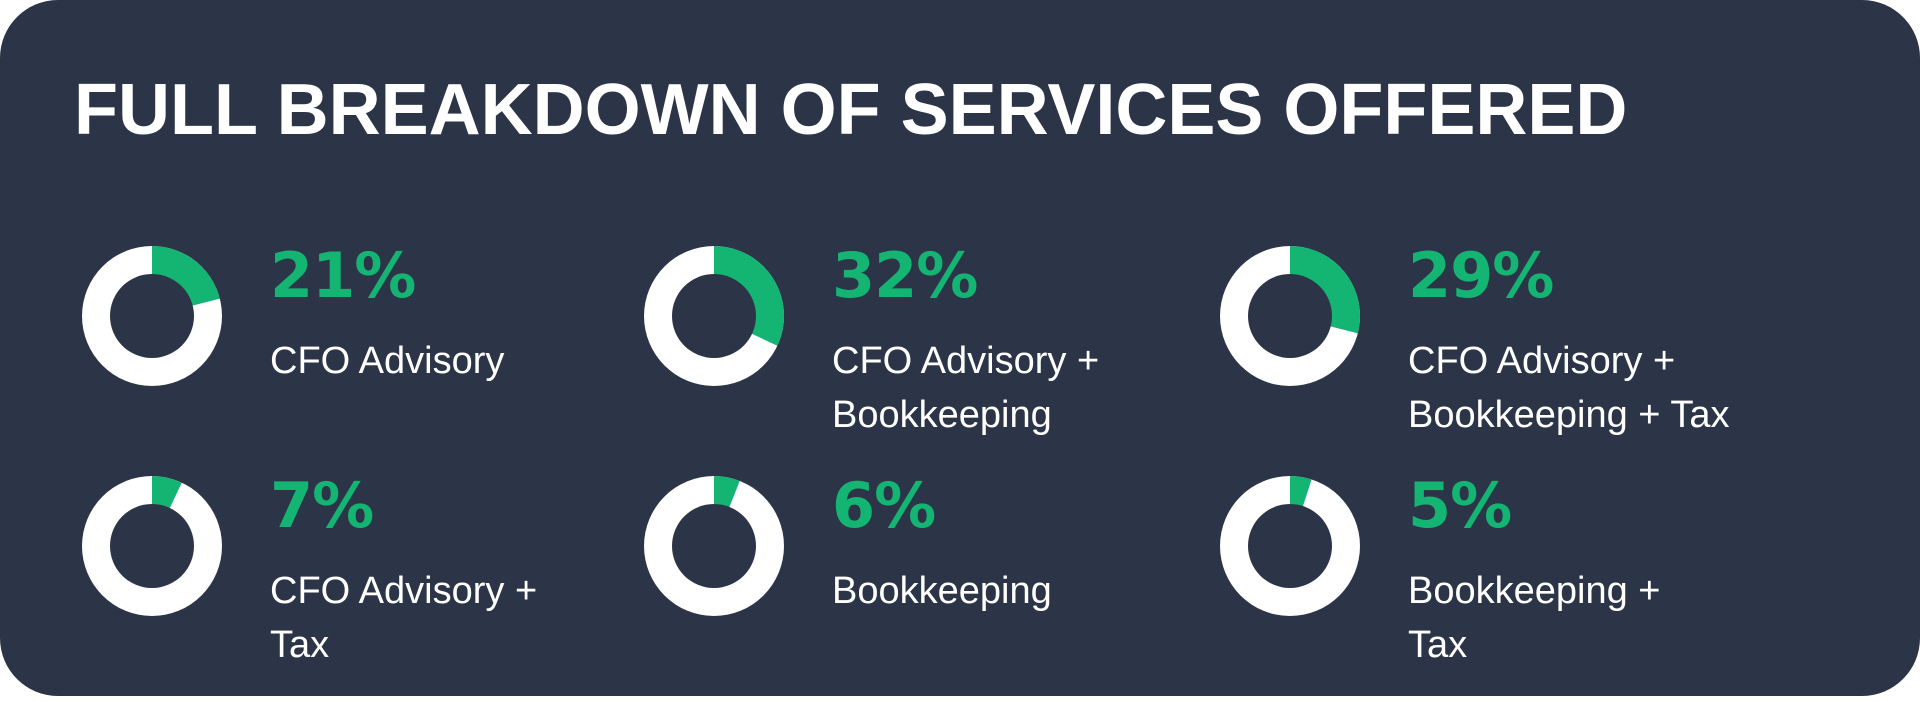 The height and width of the screenshot is (702, 1920). Describe the element at coordinates (965, 388) in the screenshot. I see `service-label: CFO Advisory + Bookkeeping` at that location.